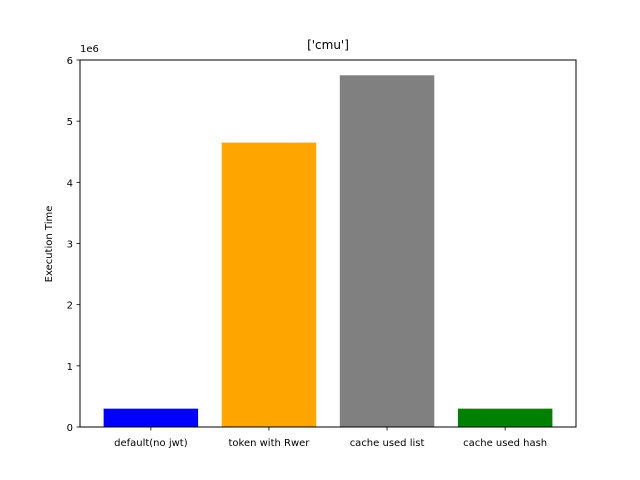 The height and width of the screenshot is (480, 640). I want to click on chart-title: ['cmu'], so click(328, 45).